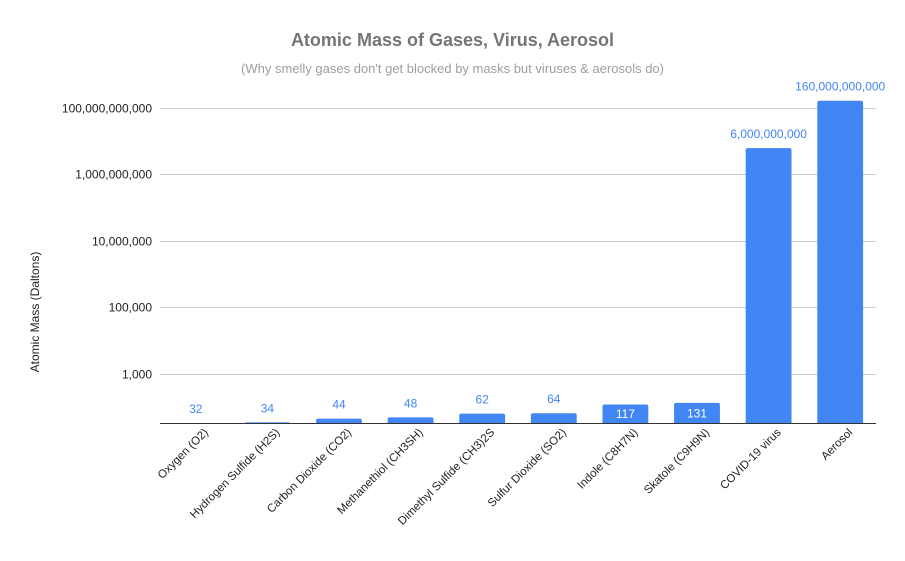  What do you see at coordinates (113, 175) in the screenshot?
I see `y-tick-label: 1,000,000,000` at bounding box center [113, 175].